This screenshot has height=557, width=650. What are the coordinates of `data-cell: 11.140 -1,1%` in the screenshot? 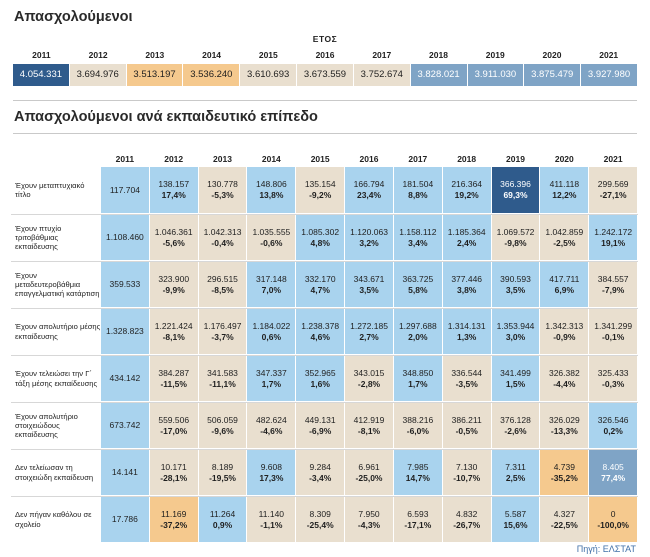 It's located at (271, 519).